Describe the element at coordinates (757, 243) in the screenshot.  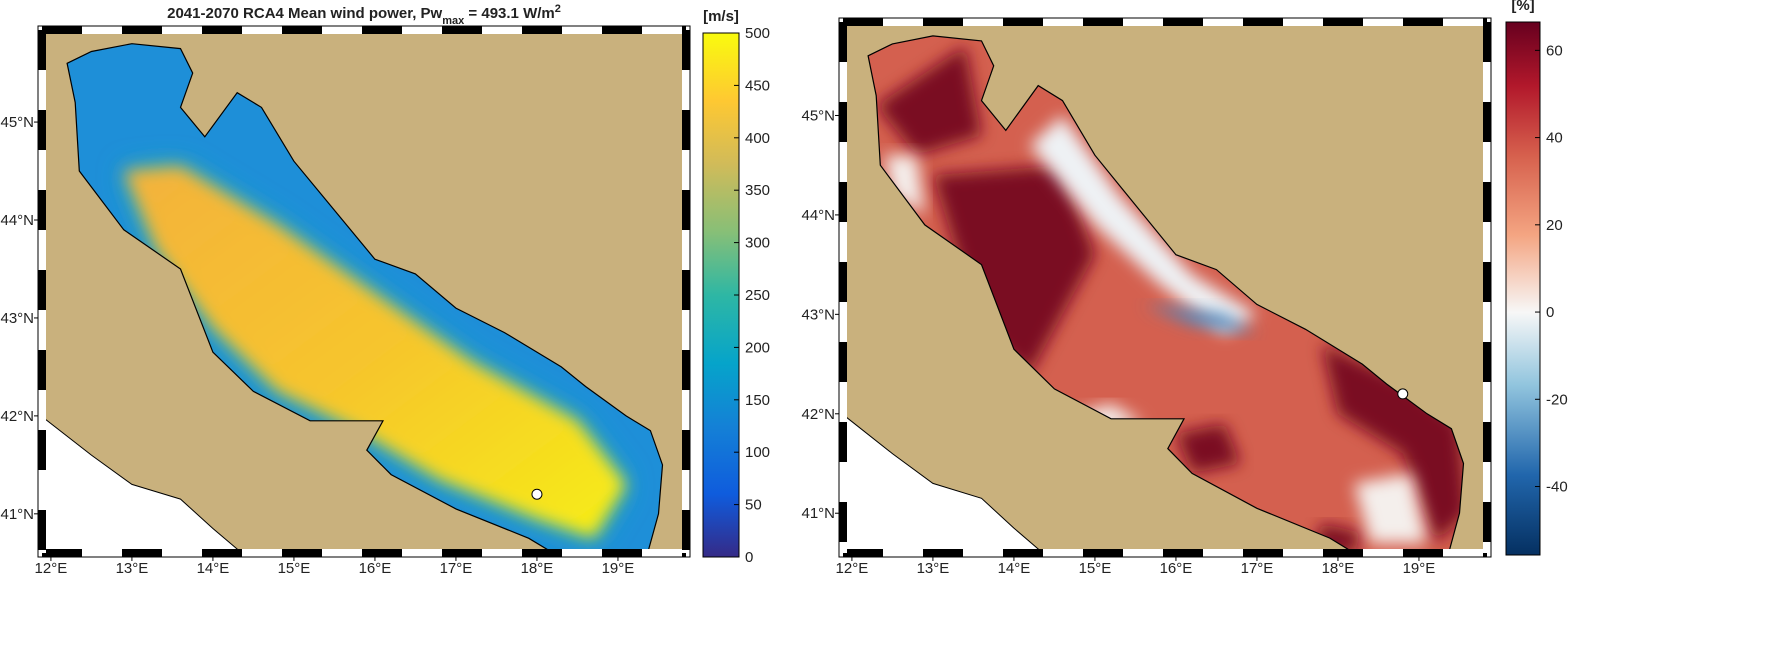
I see `colorbar-tick-label: 300` at that location.